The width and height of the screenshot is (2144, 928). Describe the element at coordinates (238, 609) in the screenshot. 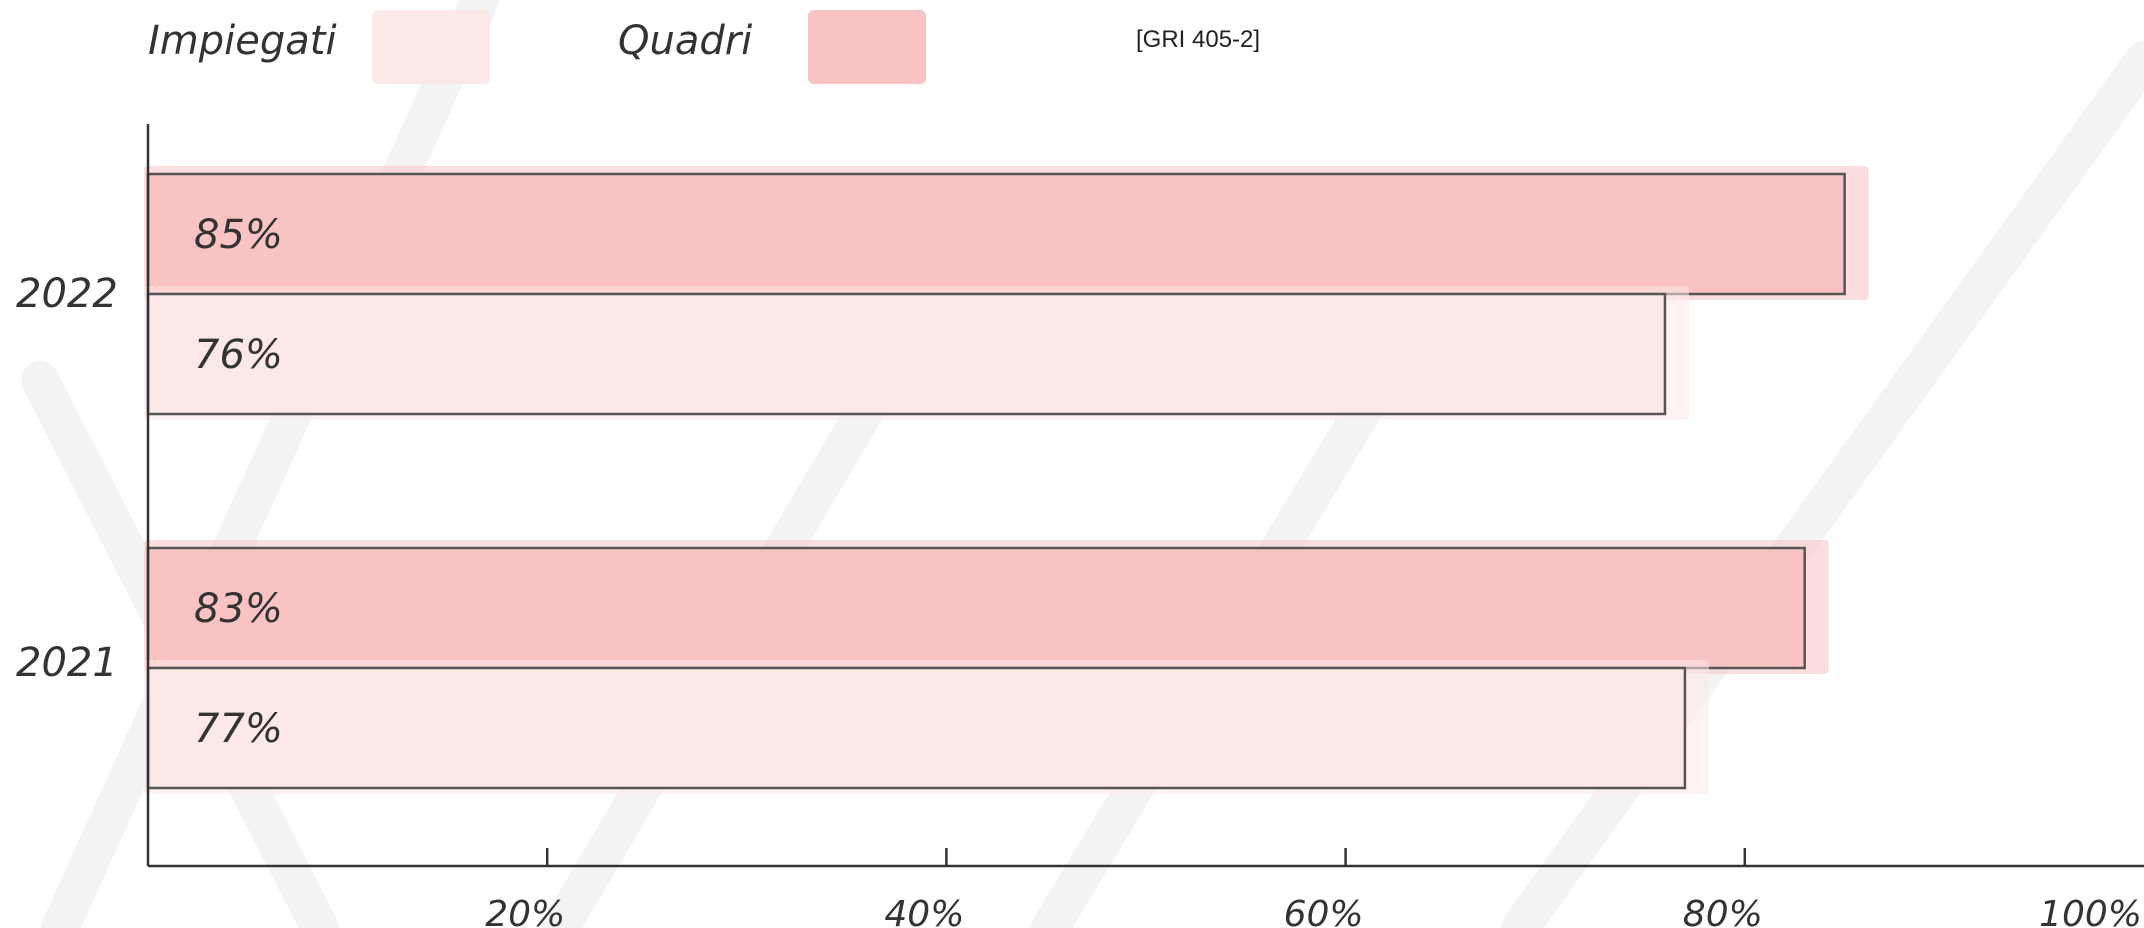

I see `data-label-quadri-2021: 83%` at that location.